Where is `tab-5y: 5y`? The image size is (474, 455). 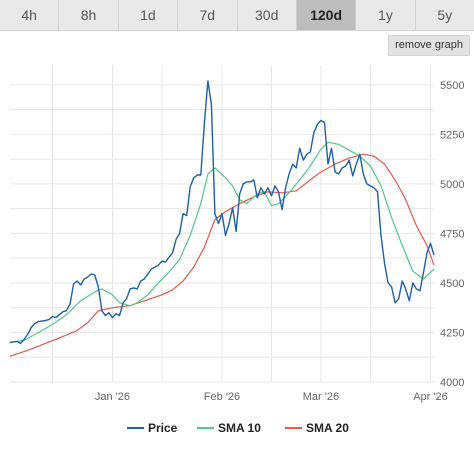 tab-5y: 5y is located at coordinates (445, 15).